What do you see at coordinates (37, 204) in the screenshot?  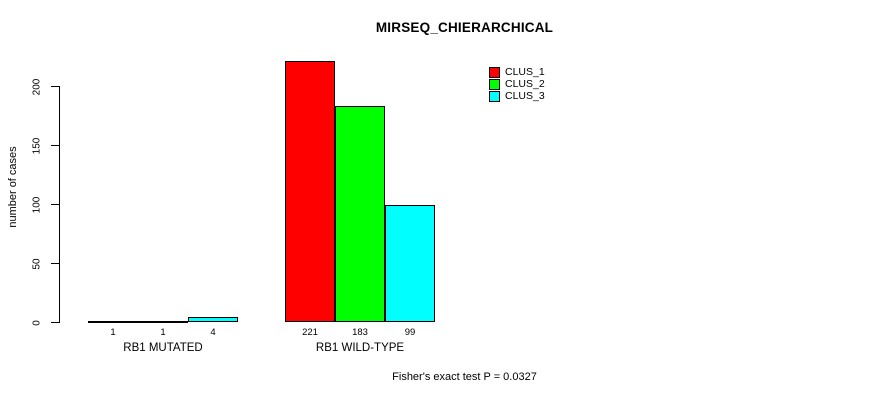 I see `y-tick-label: 100` at bounding box center [37, 204].